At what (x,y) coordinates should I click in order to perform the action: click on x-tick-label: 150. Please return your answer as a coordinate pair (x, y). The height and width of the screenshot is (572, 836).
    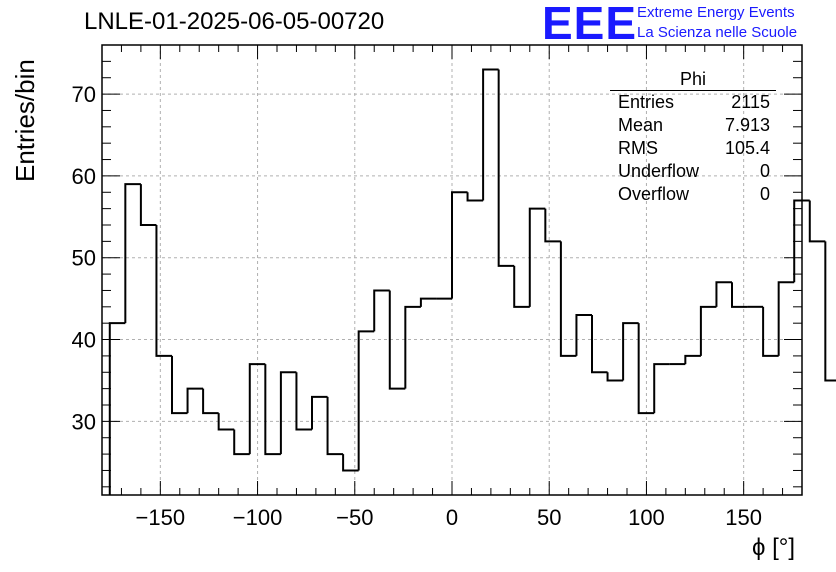
    Looking at the image, I should click on (743, 517).